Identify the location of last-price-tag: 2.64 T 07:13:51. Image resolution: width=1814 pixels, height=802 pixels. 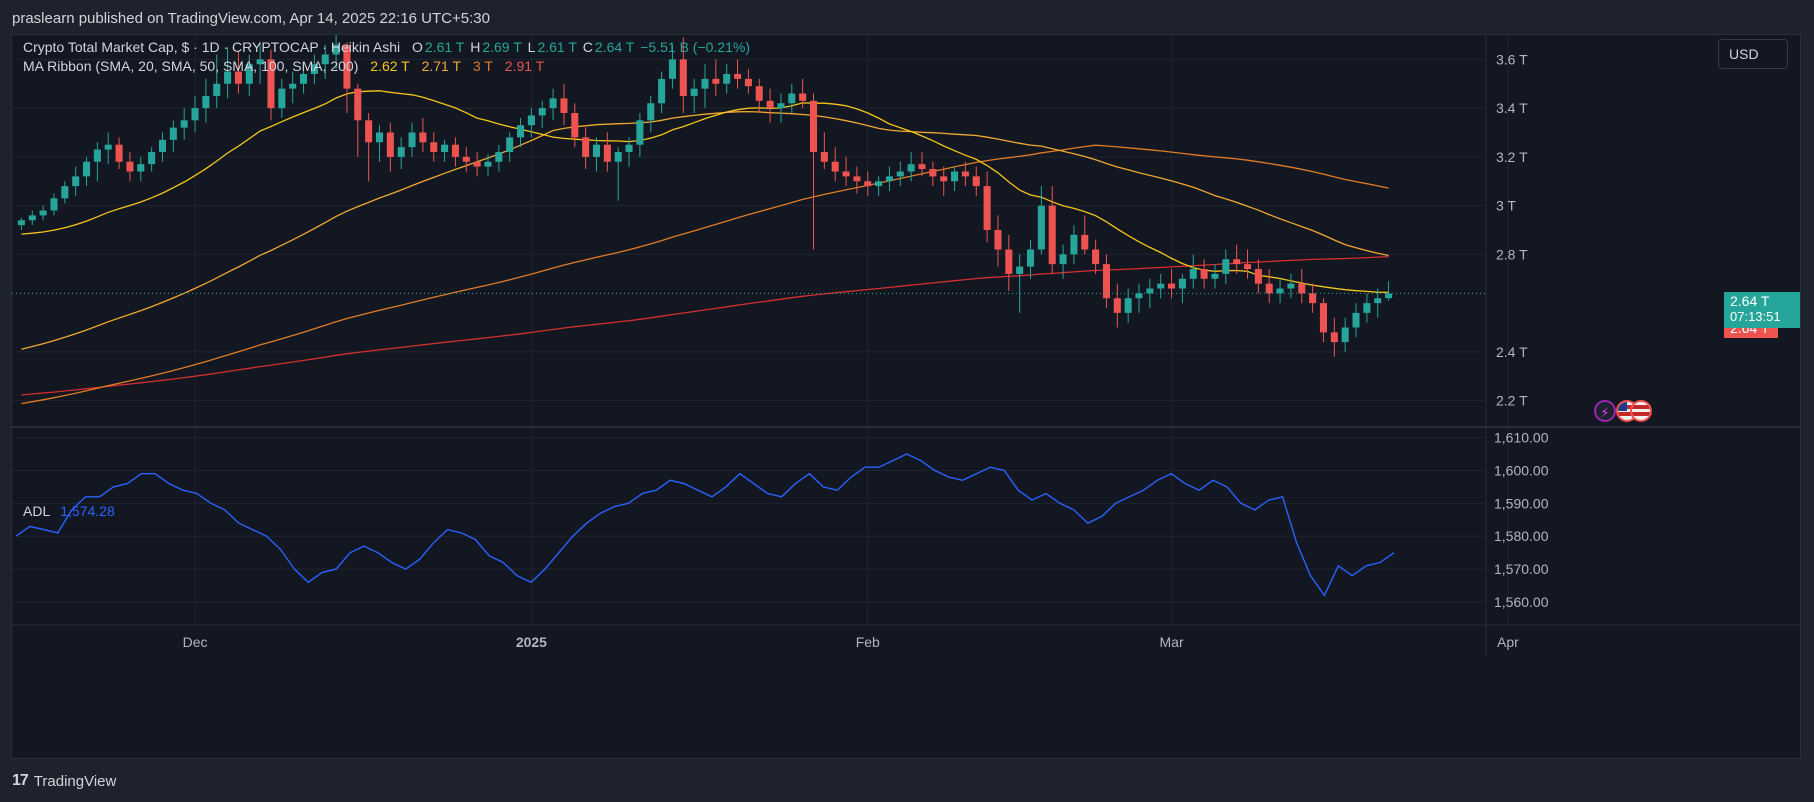
(1762, 310).